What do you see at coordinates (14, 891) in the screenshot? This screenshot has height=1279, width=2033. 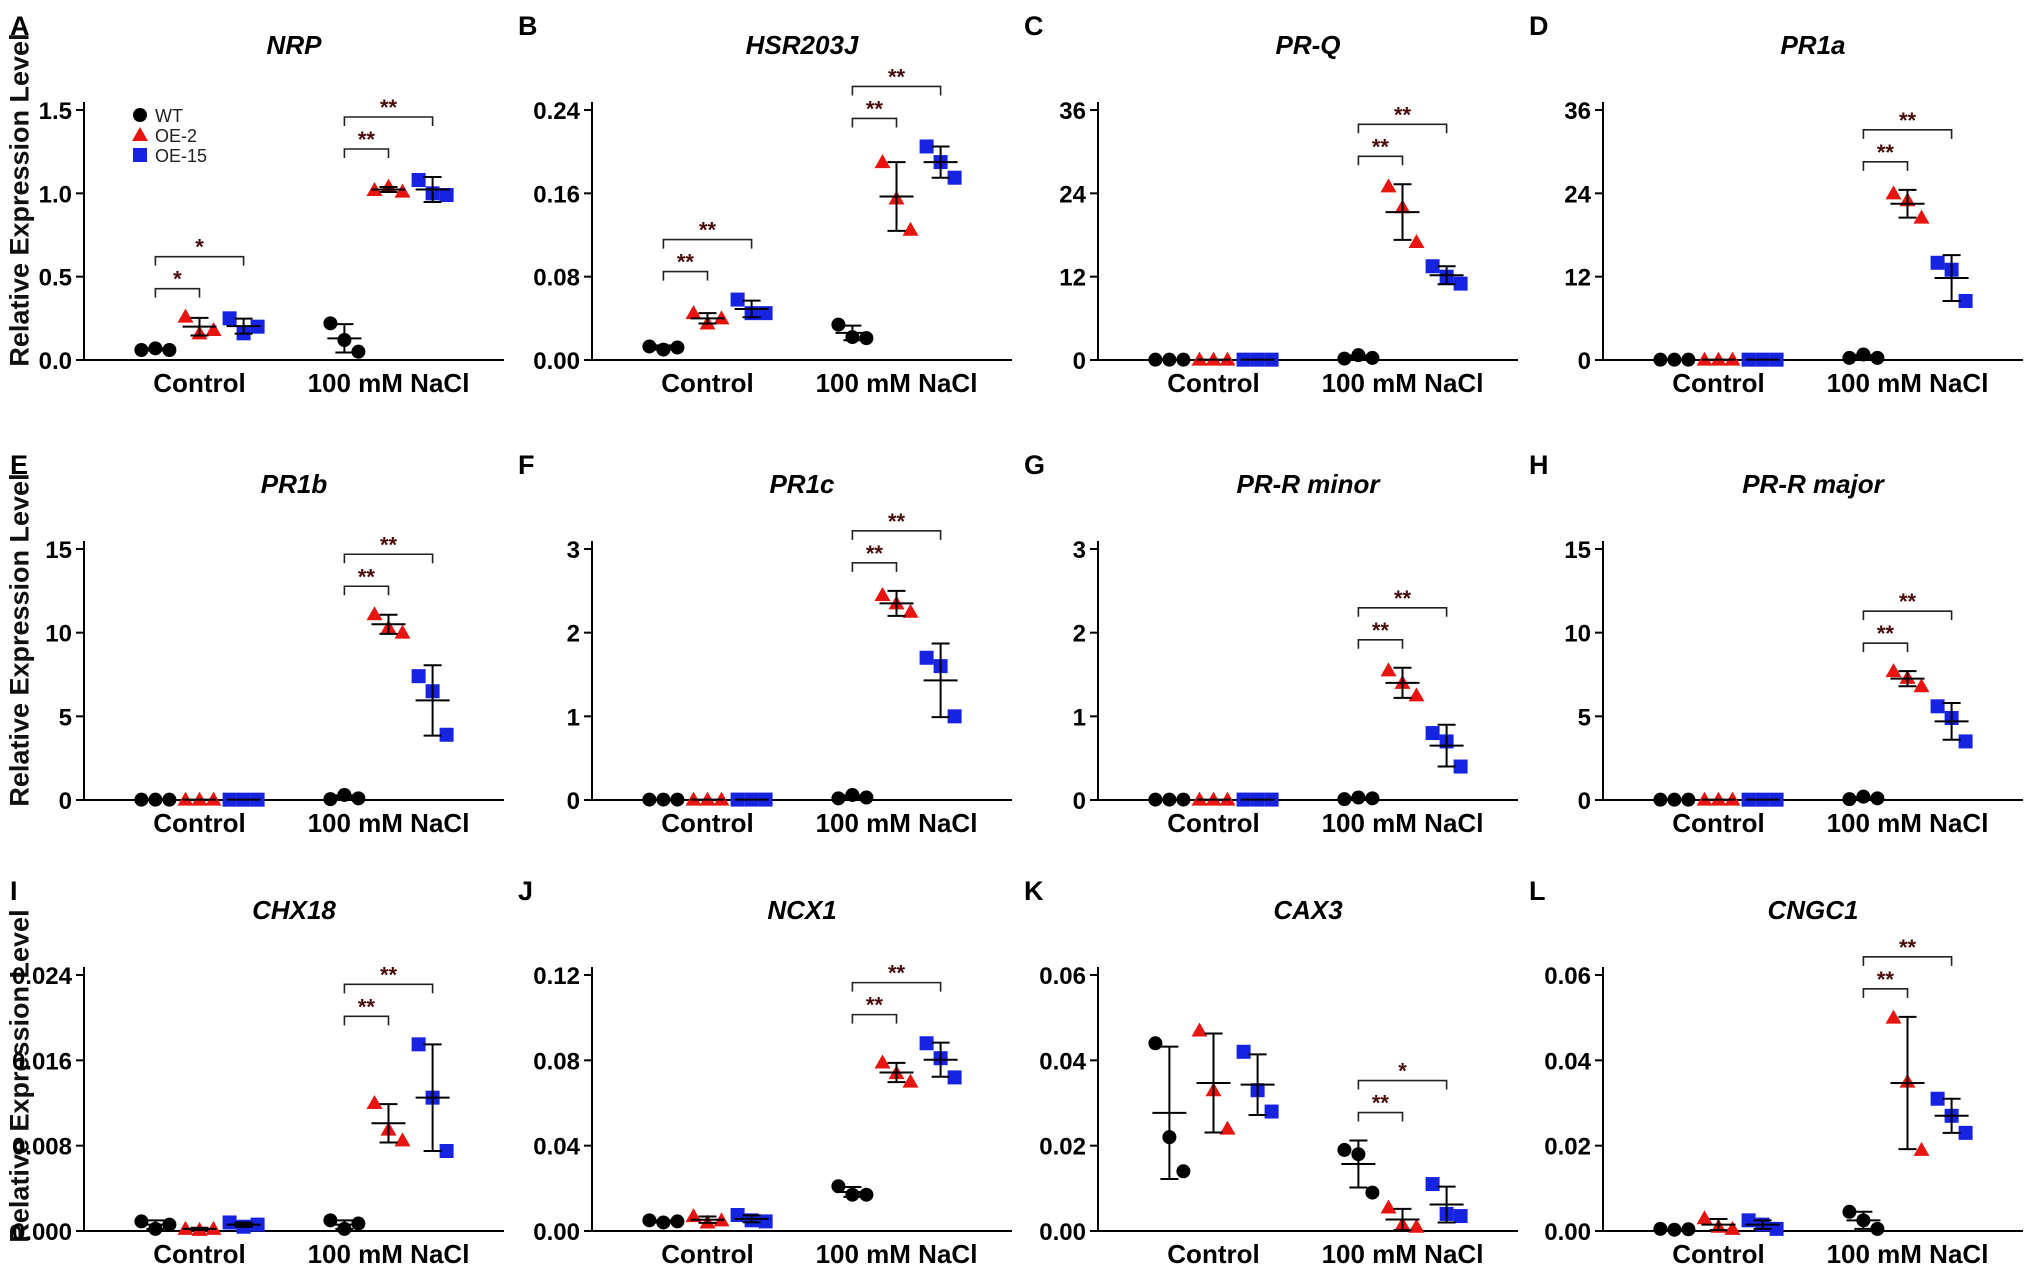 I see `panel-letter: I` at bounding box center [14, 891].